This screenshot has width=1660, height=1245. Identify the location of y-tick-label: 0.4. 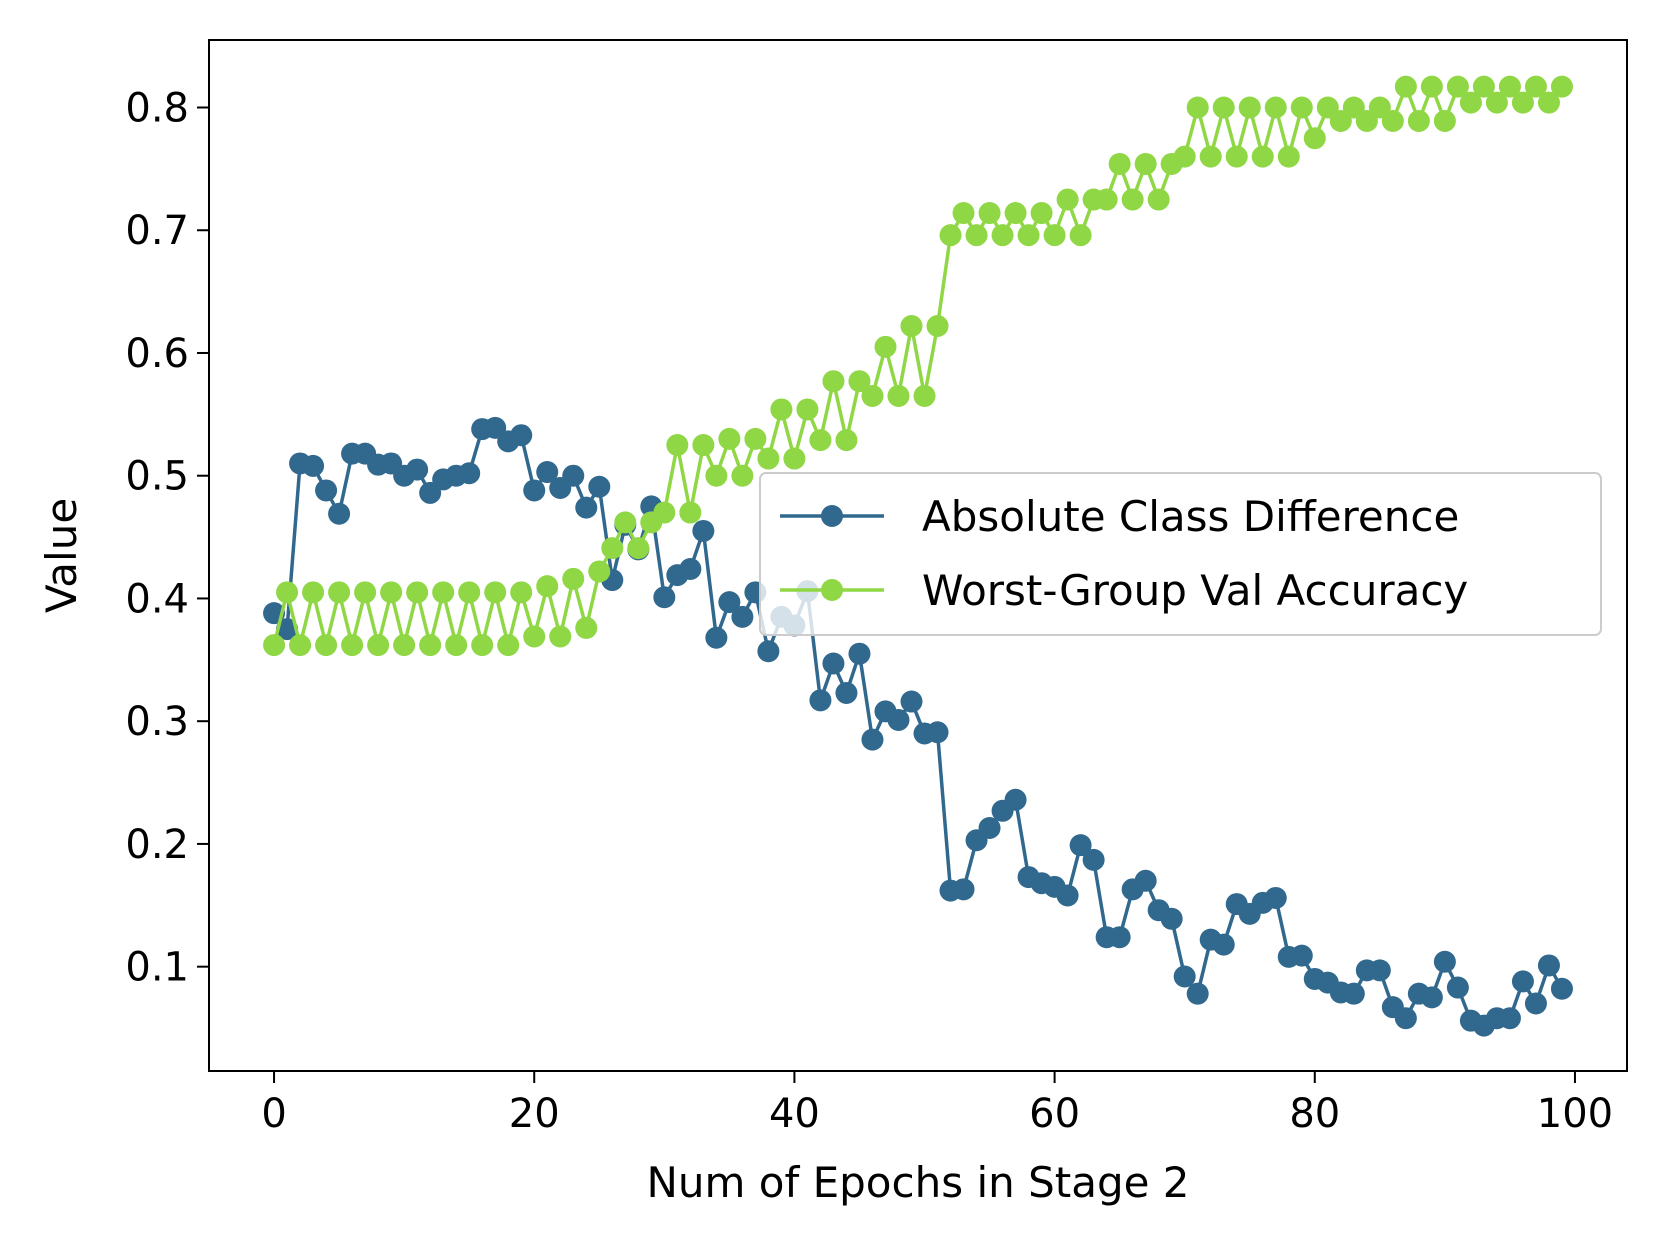
(157, 599).